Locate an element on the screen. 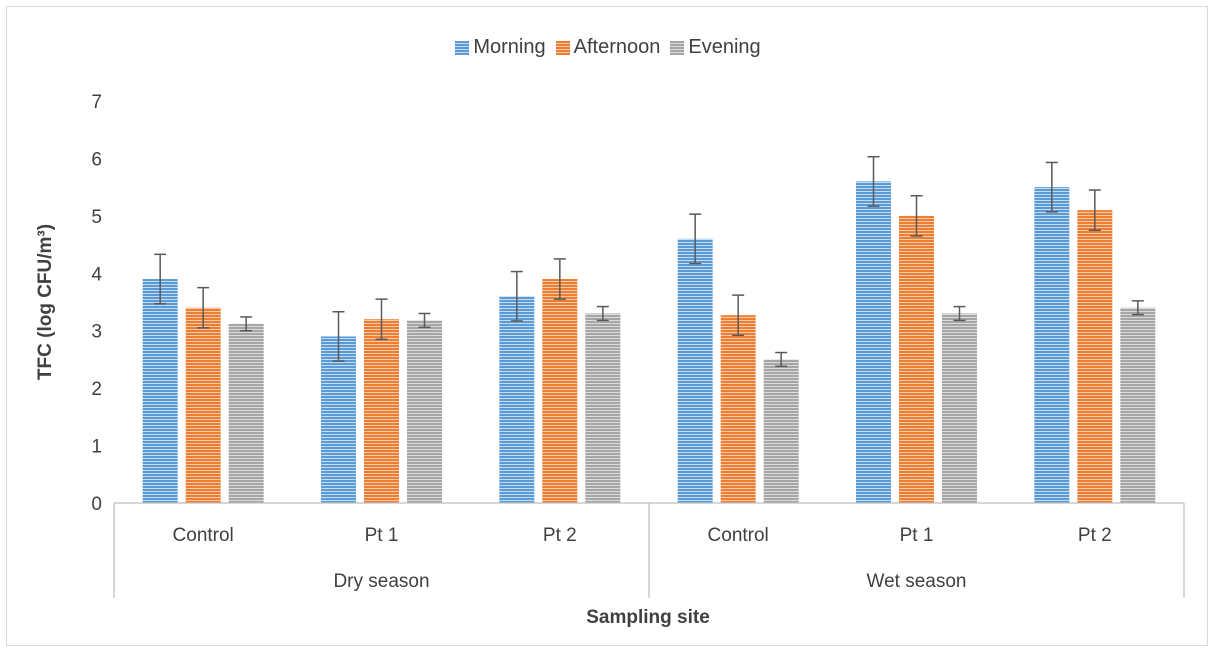 The image size is (1216, 655). legend-item-evening: Evening is located at coordinates (715, 47).